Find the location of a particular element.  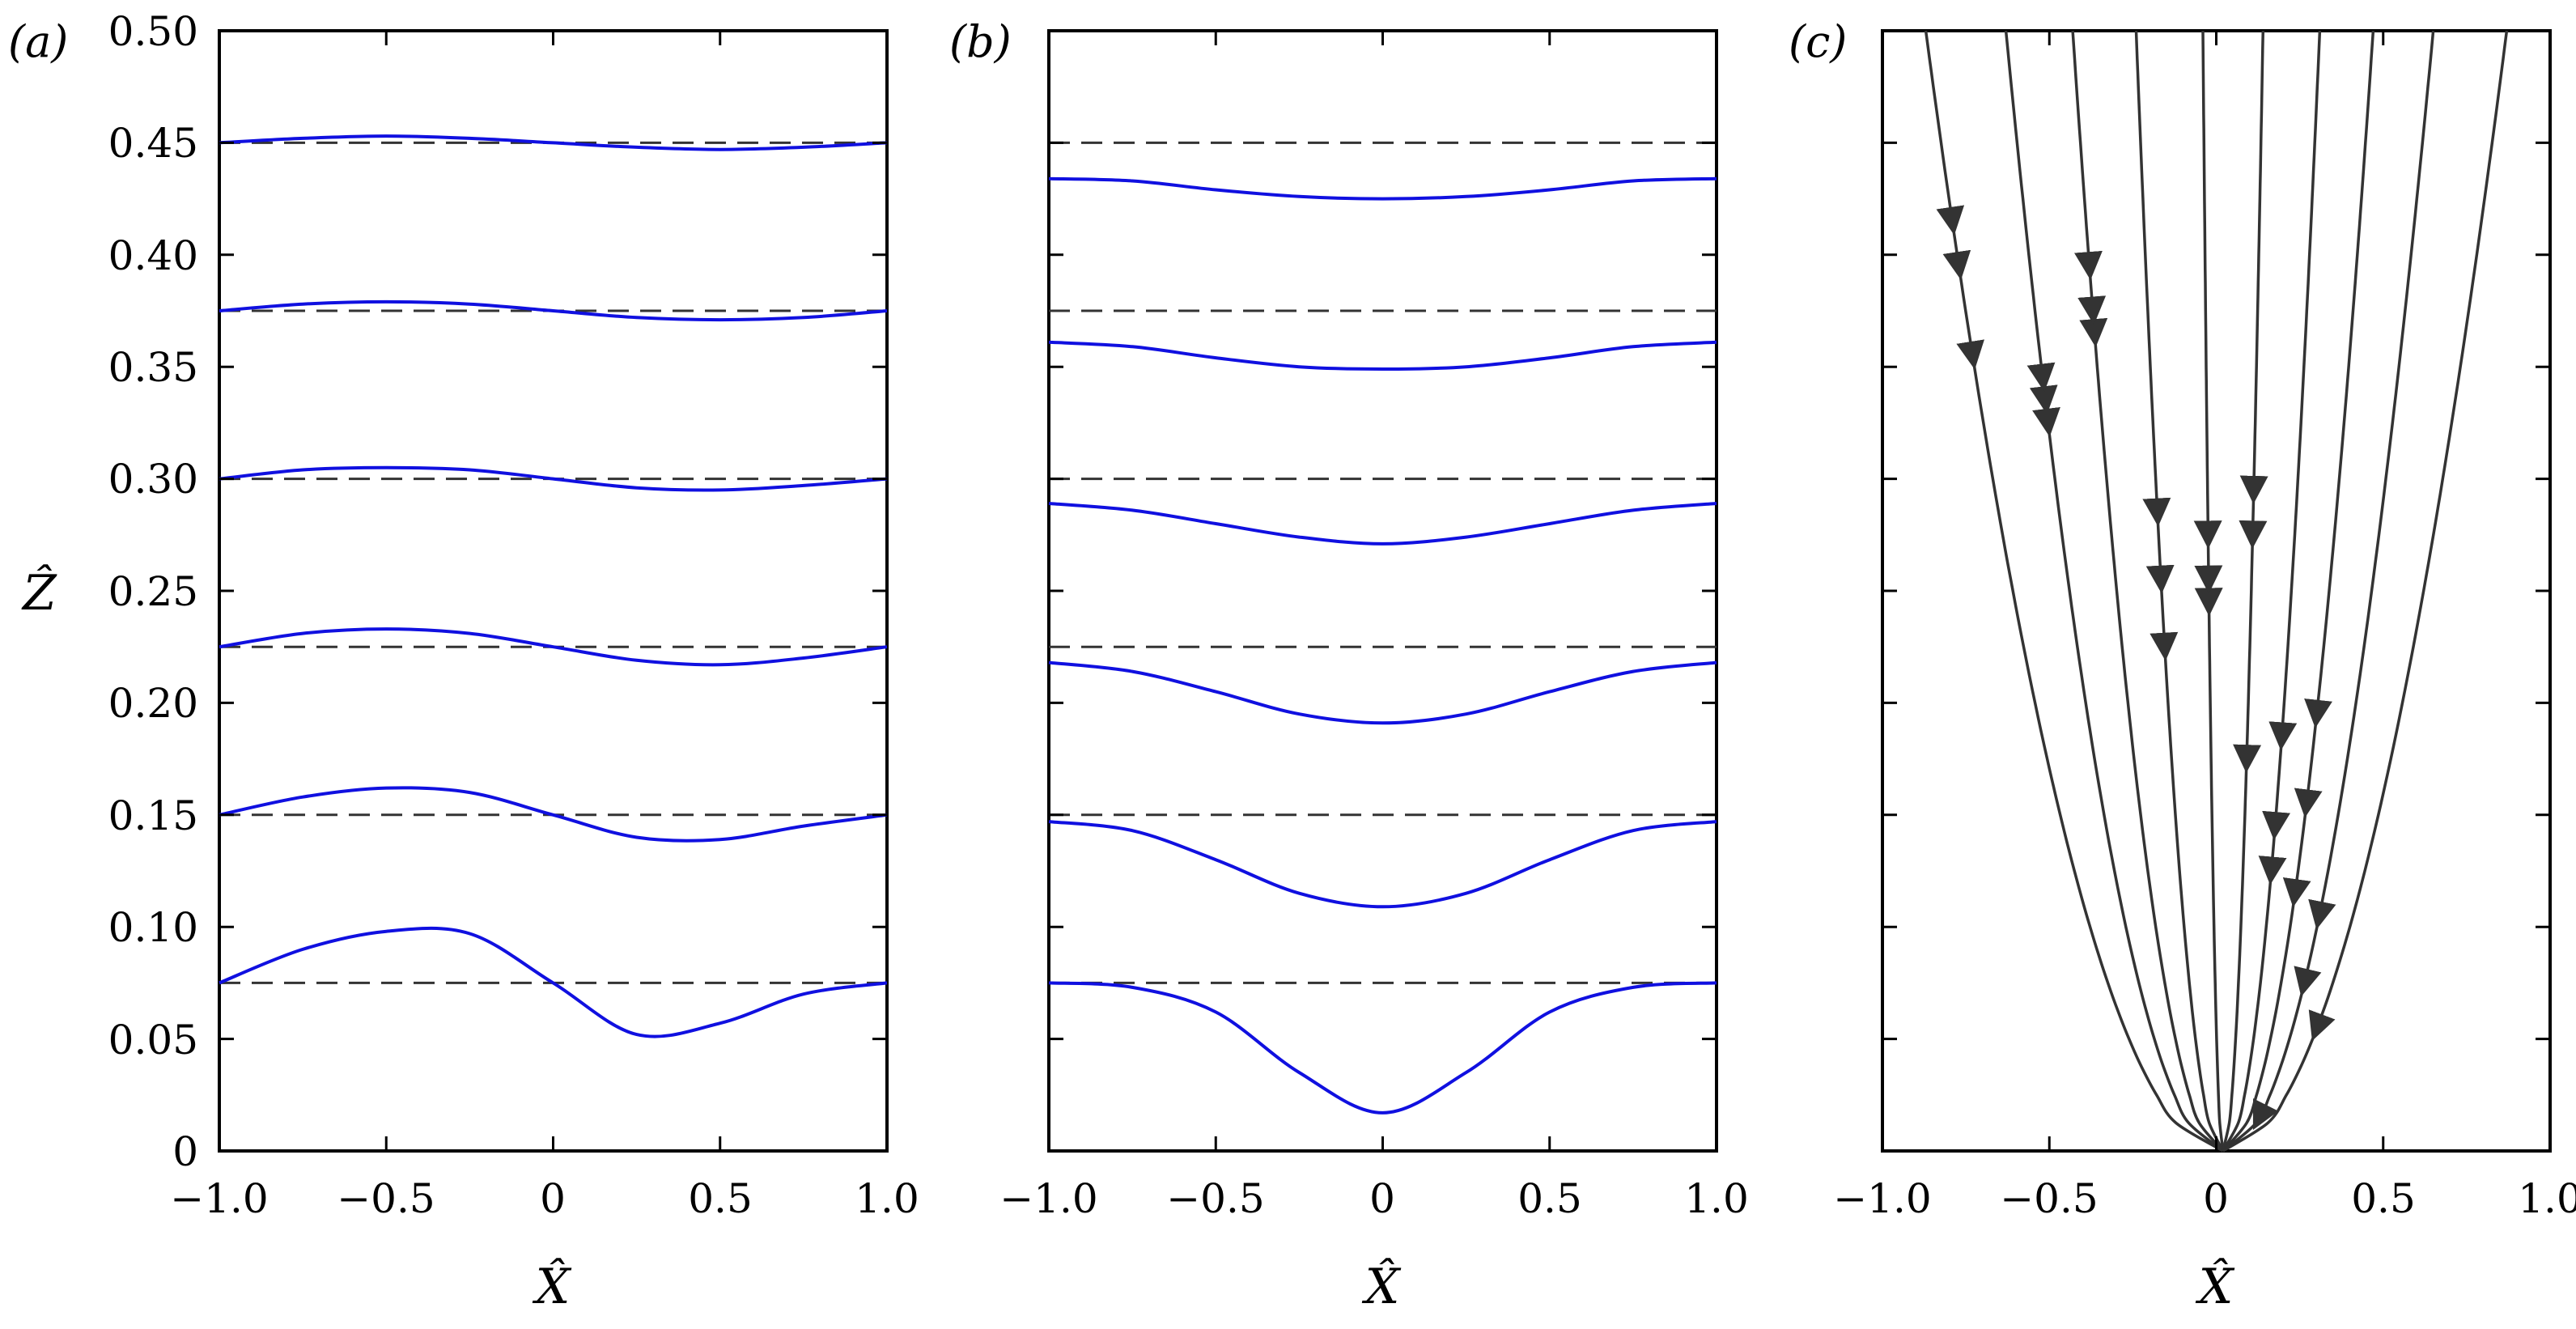

panel-b-xlabel: X̂ is located at coordinates (1382, 1286).